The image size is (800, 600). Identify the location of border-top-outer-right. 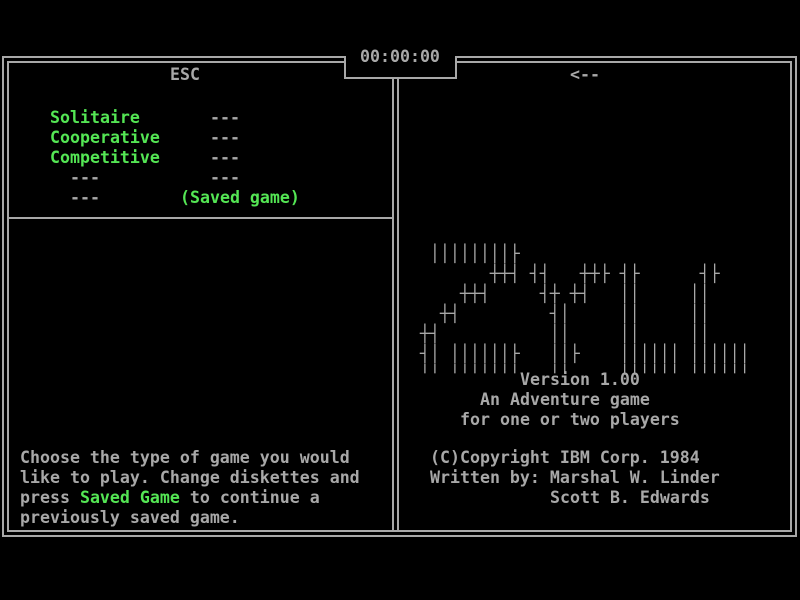
(626, 57).